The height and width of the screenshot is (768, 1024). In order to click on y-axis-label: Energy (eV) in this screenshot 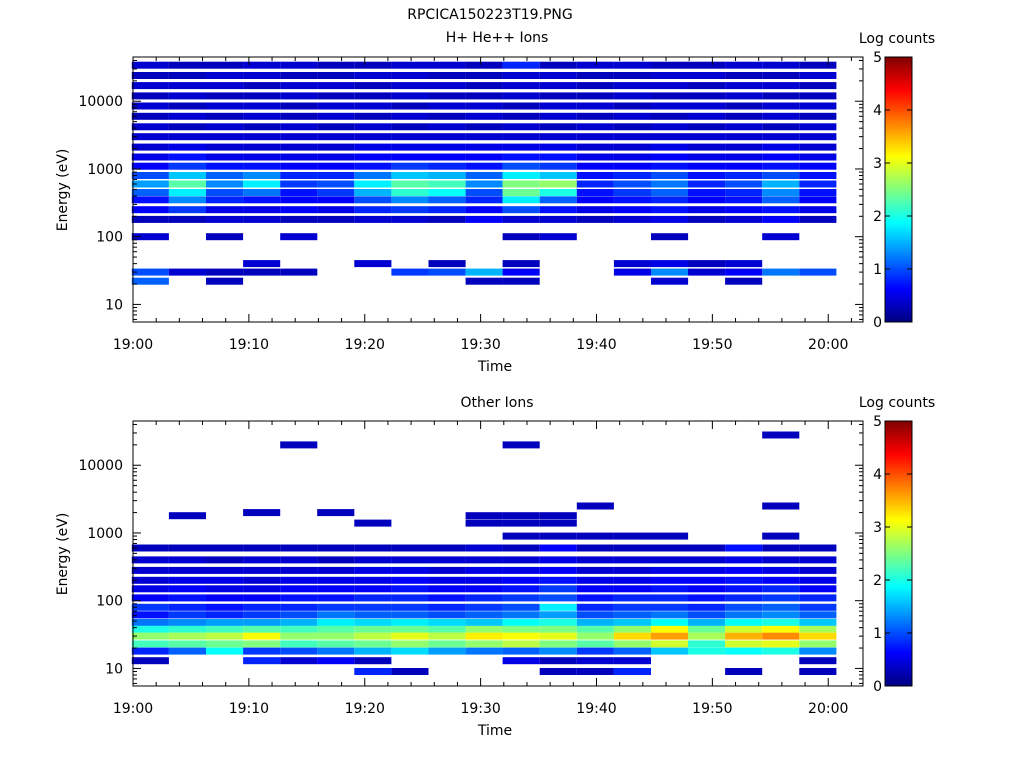, I will do `click(63, 190)`.